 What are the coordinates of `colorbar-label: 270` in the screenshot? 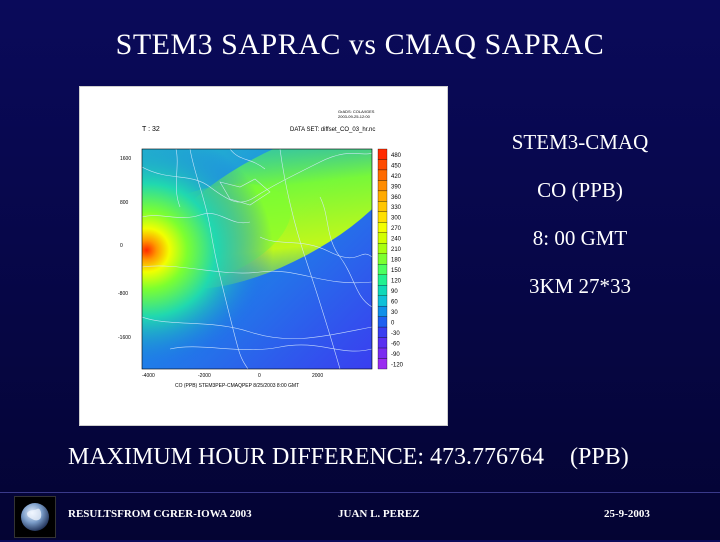 It's located at (396, 229).